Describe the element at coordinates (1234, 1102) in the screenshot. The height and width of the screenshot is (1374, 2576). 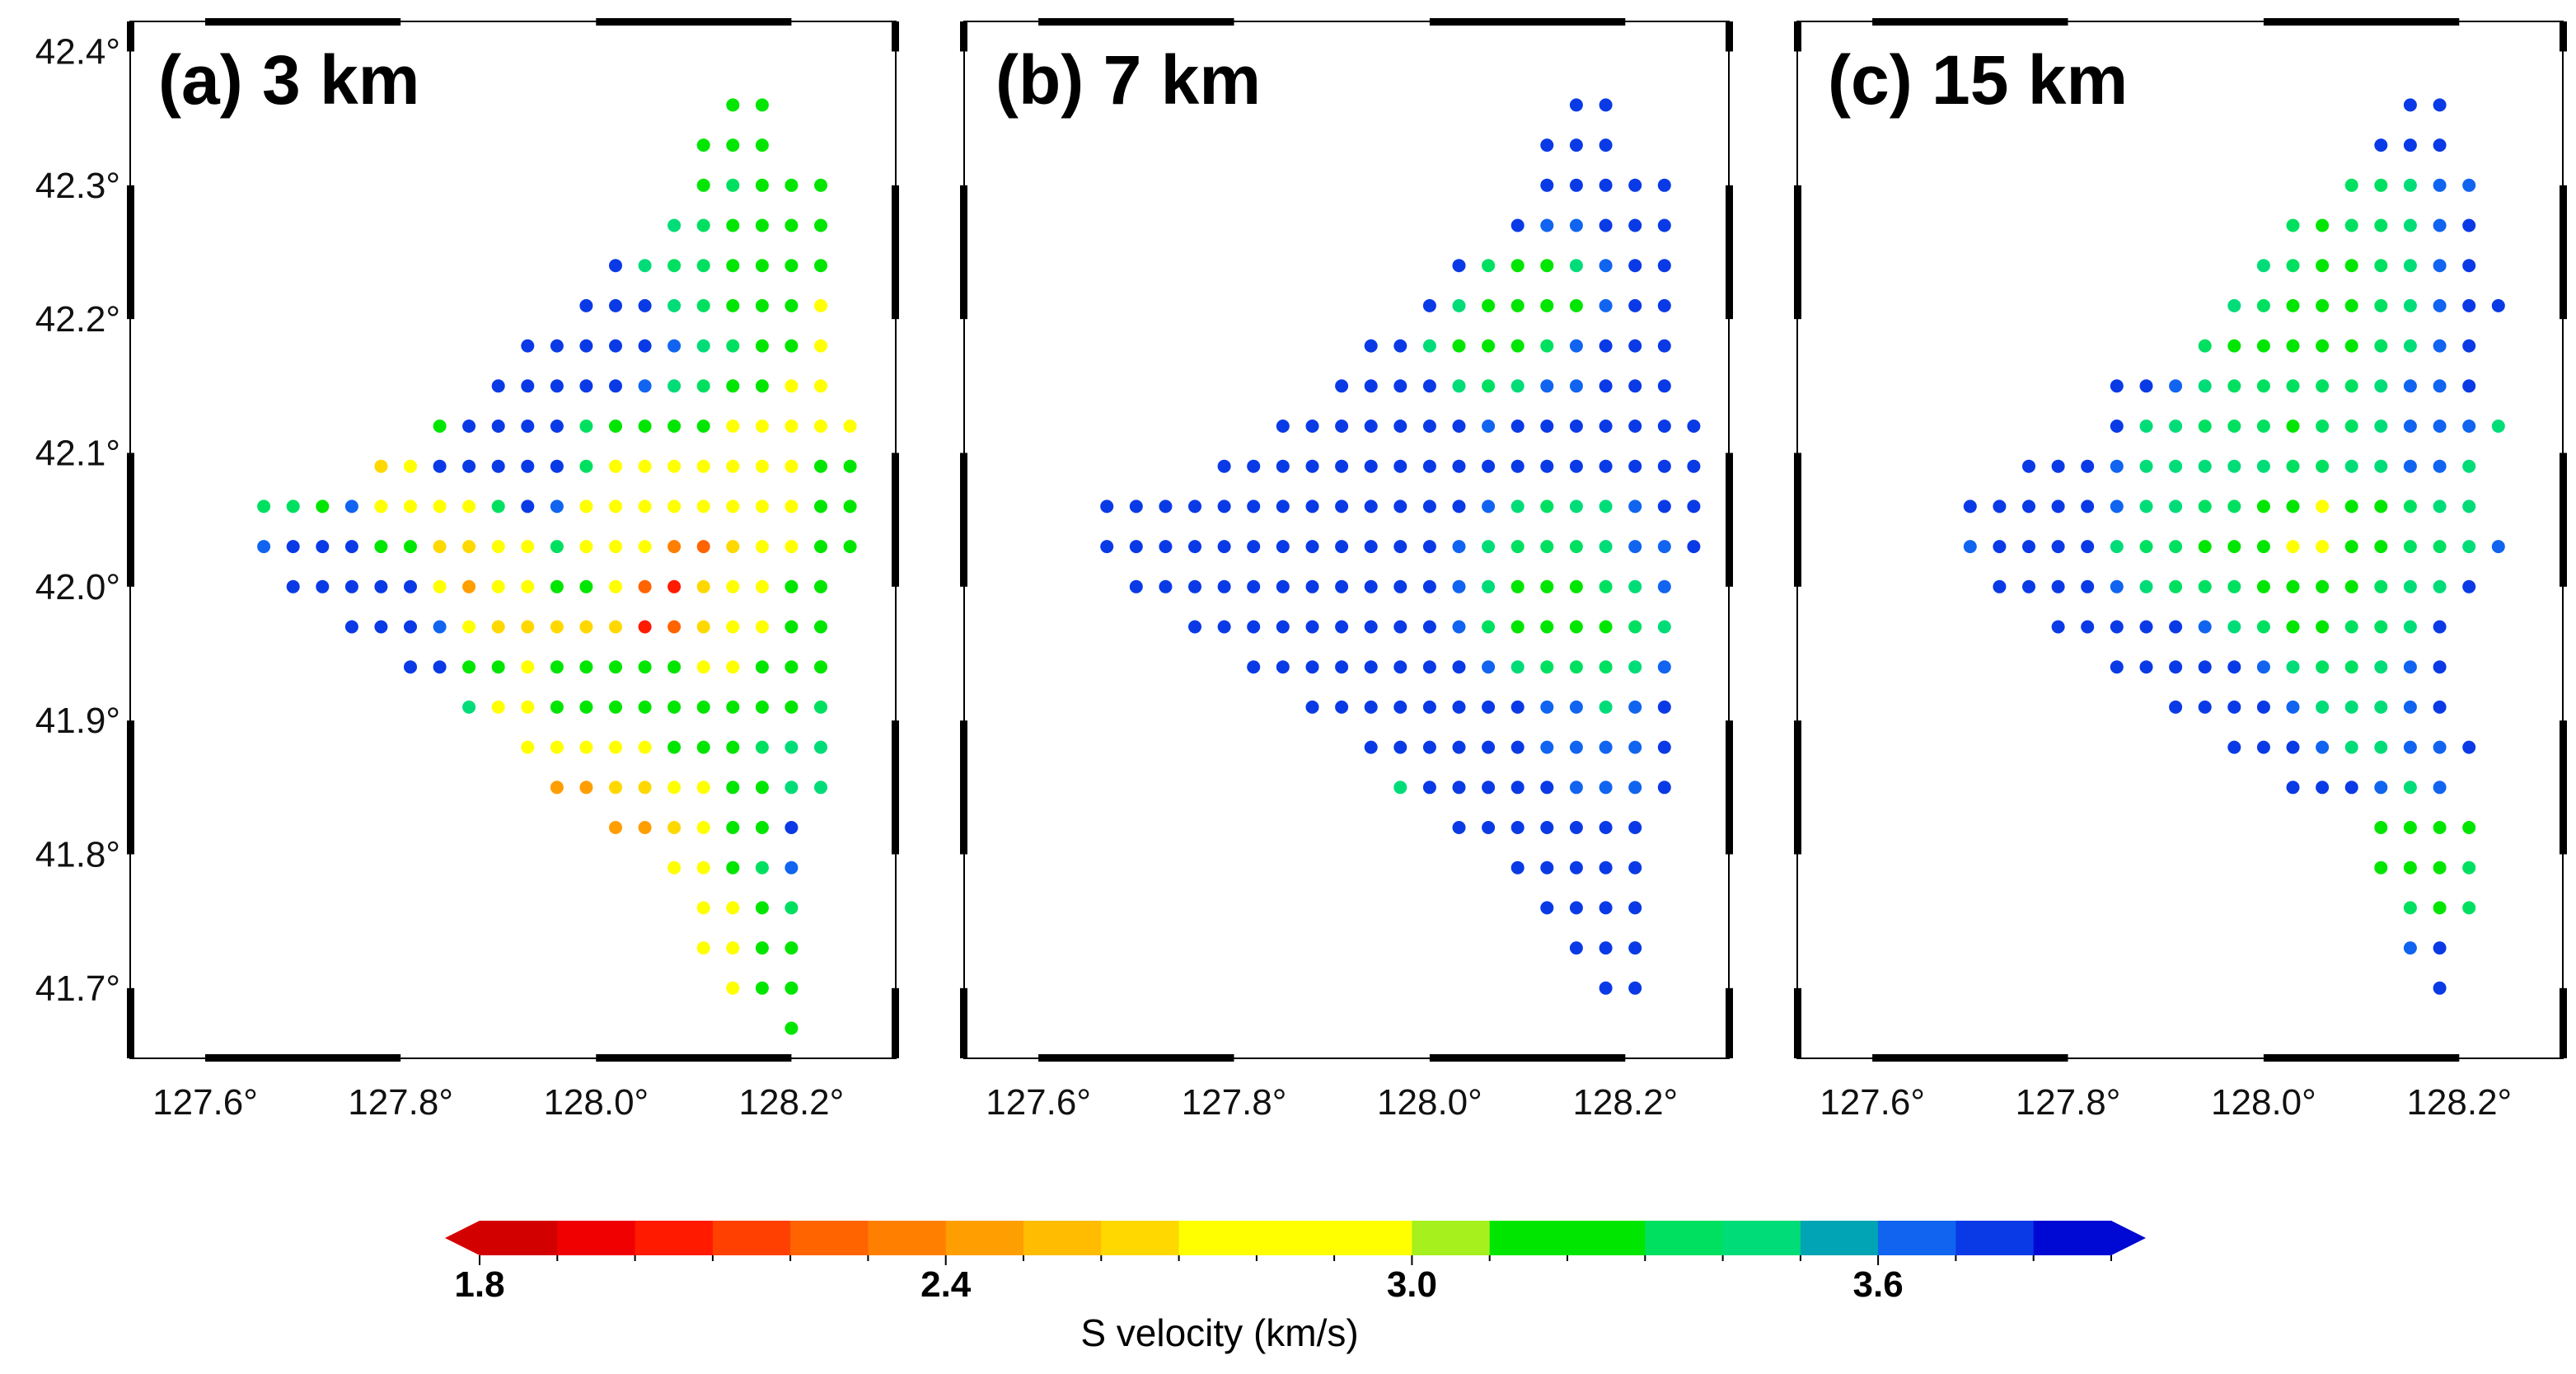
I see `x-tick-label: 127.8°` at that location.